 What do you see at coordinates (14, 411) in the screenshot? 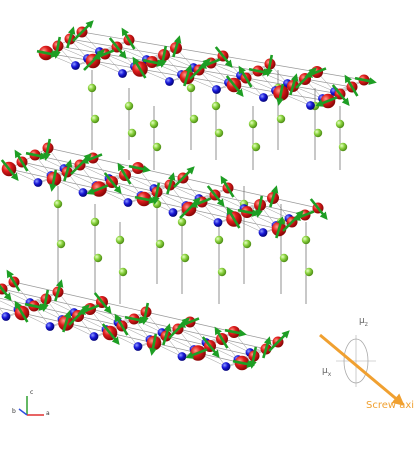
I see `axis-b-label: b` at bounding box center [14, 411].